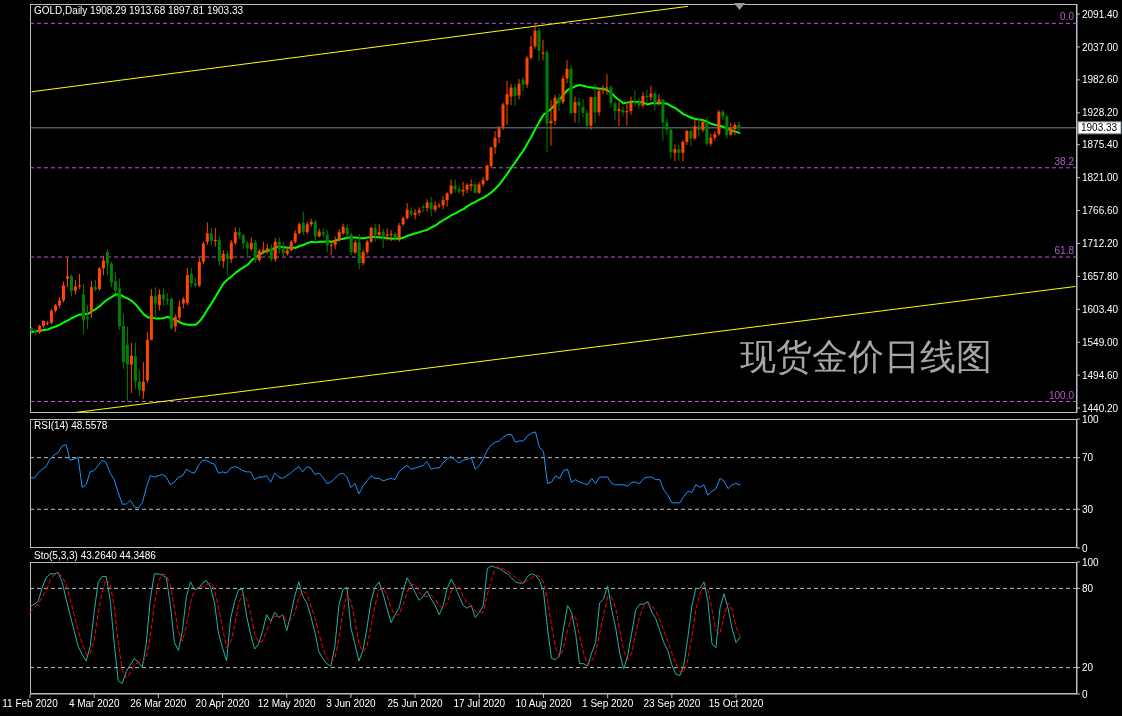  Describe the element at coordinates (287, 704) in the screenshot. I see `x-tick-label: 12 May 2020` at that location.